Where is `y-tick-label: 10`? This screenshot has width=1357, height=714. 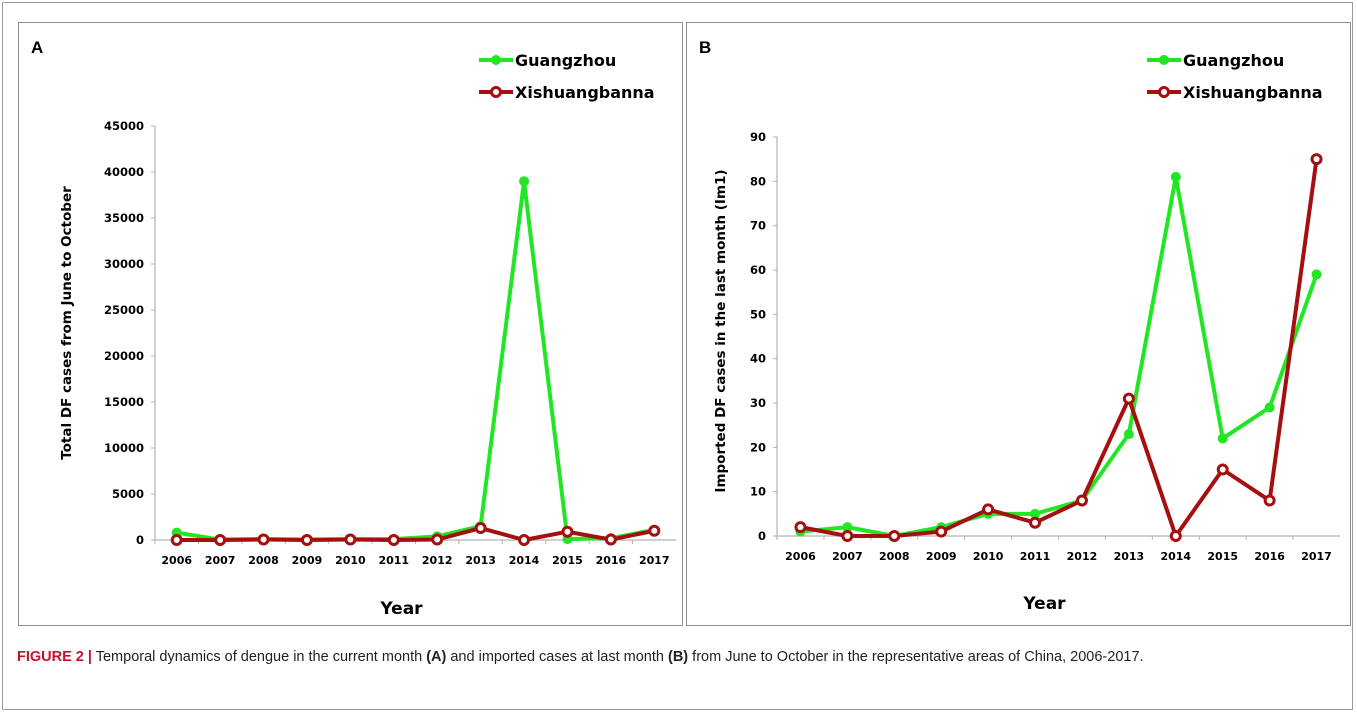 y-tick-label: 10 is located at coordinates (758, 492).